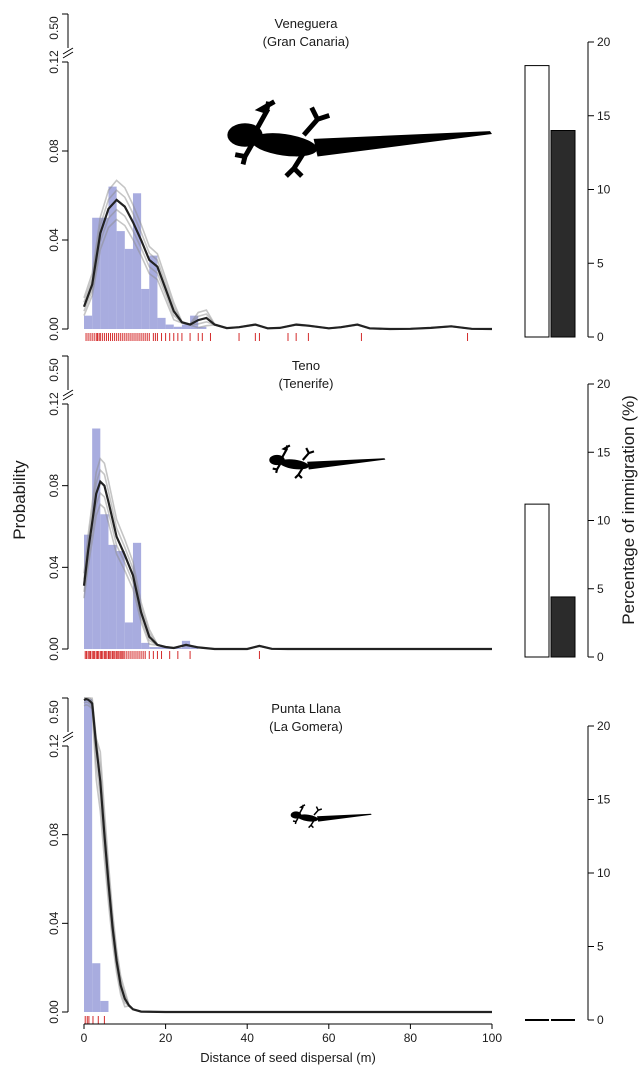  Describe the element at coordinates (604, 800) in the screenshot. I see `panel-3-y2-tick-label: 15` at that location.